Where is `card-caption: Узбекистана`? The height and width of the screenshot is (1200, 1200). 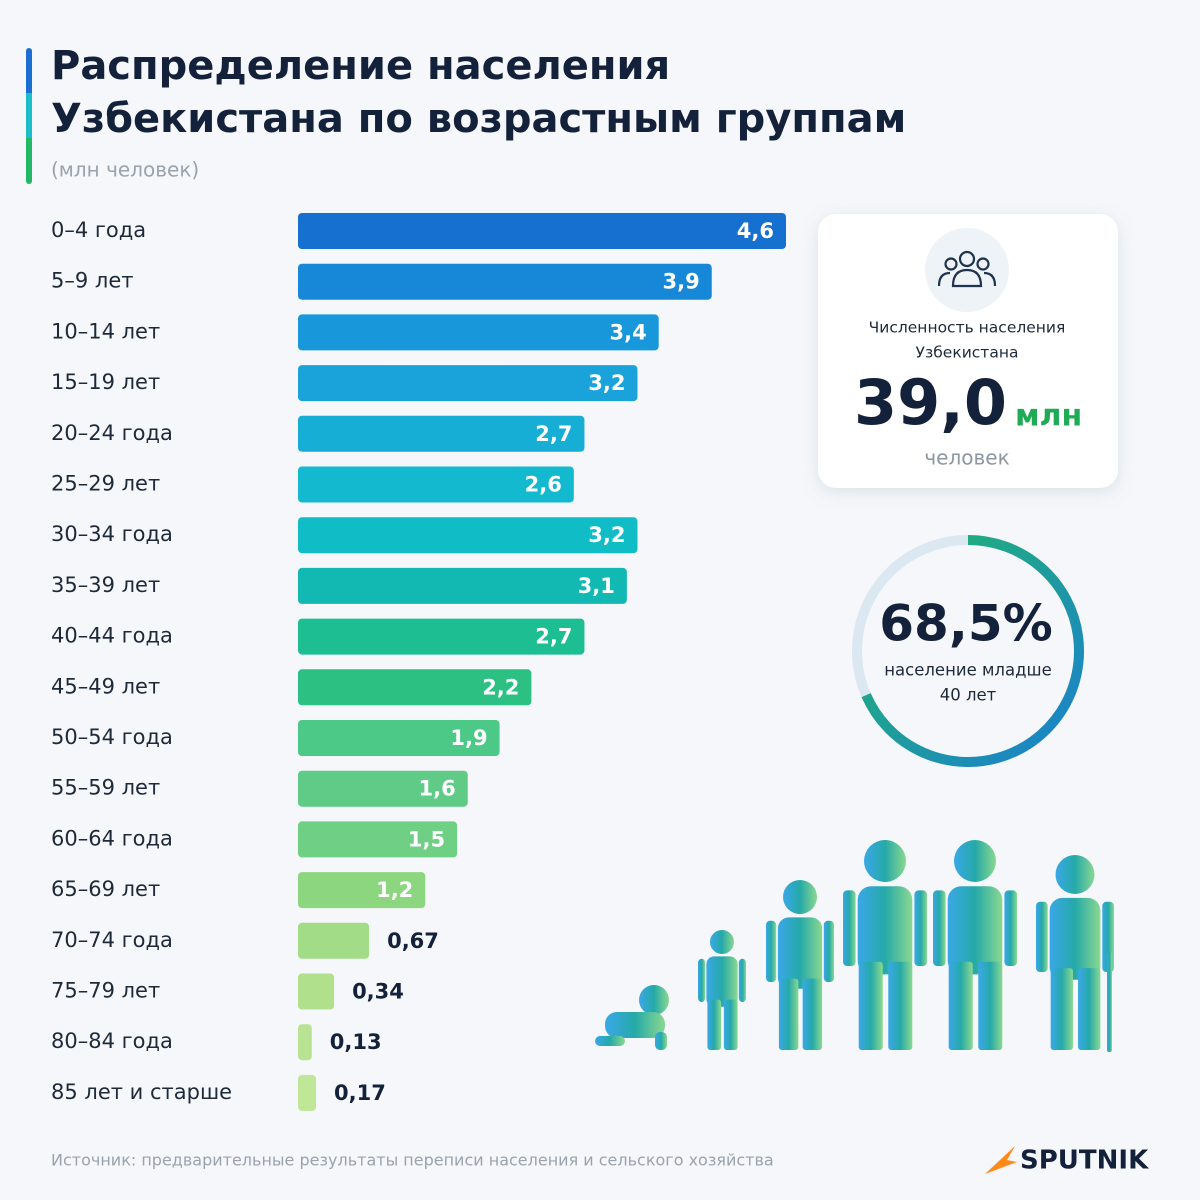
card-caption: Узбекистана is located at coordinates (967, 353).